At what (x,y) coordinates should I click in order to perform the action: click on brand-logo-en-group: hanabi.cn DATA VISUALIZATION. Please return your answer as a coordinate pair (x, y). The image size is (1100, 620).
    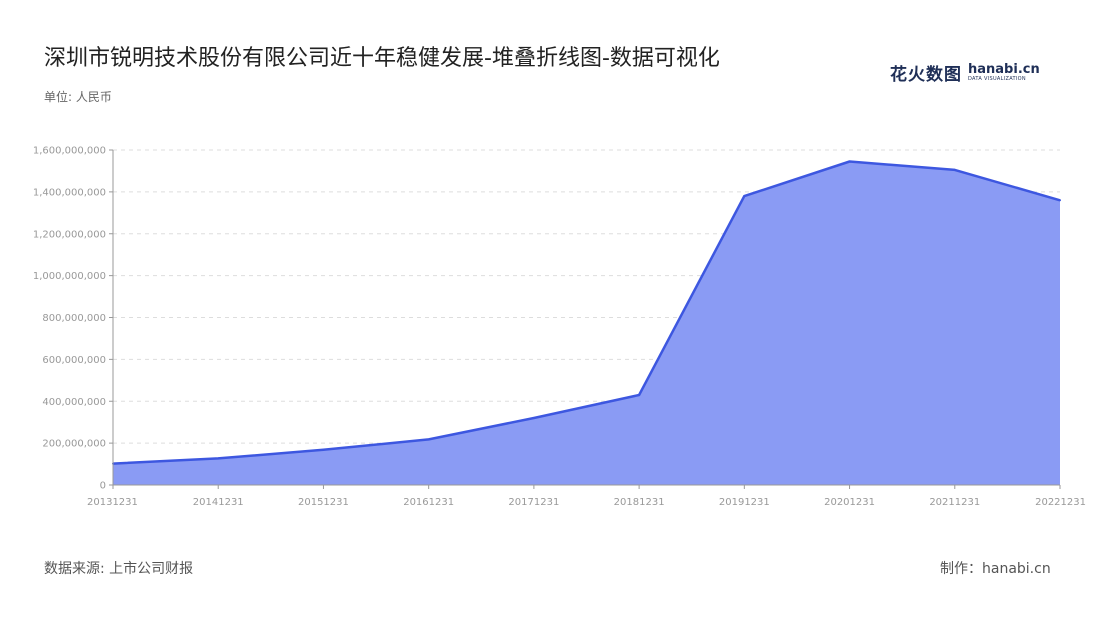
    Looking at the image, I should click on (1004, 72).